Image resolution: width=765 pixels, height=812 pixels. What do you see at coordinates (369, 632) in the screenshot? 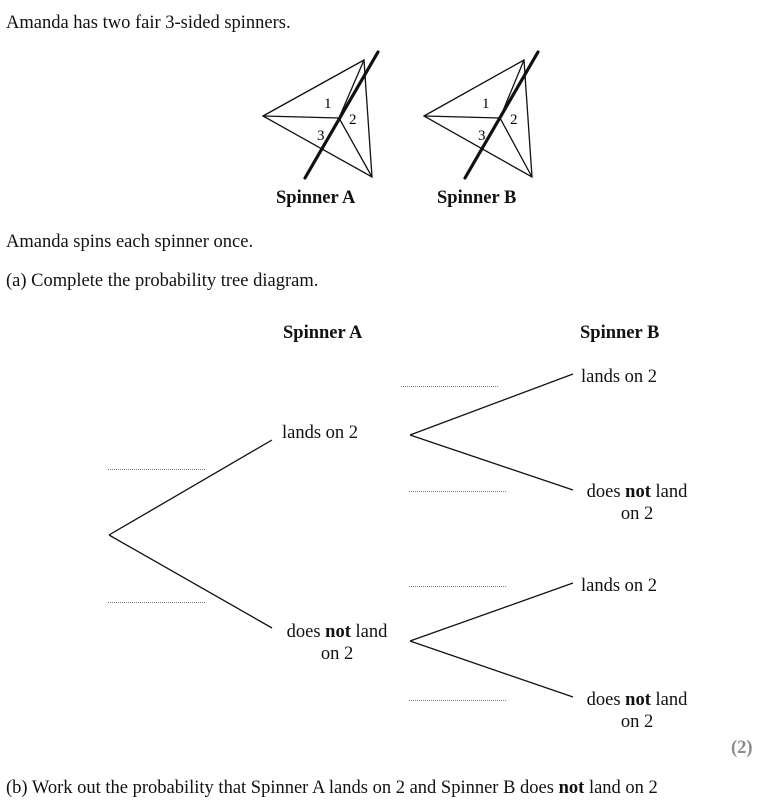
I see `outcome-a-not-post: land` at bounding box center [369, 632].